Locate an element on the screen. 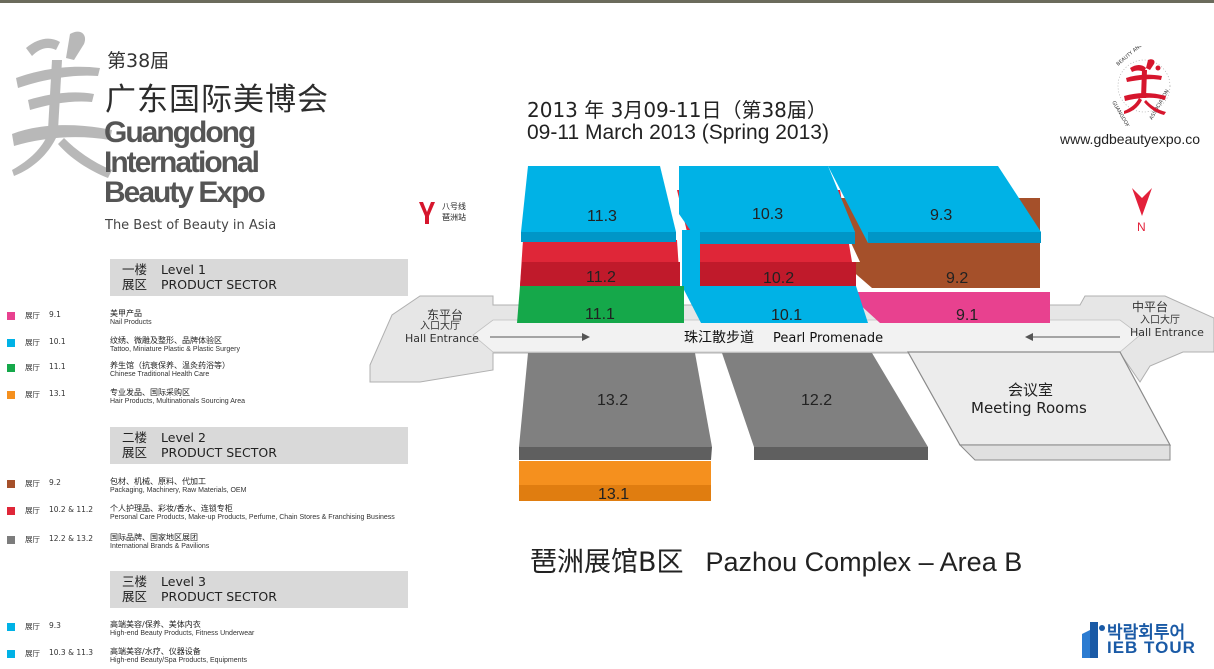  hall-label-10-3: 10.3 is located at coordinates (767, 214).